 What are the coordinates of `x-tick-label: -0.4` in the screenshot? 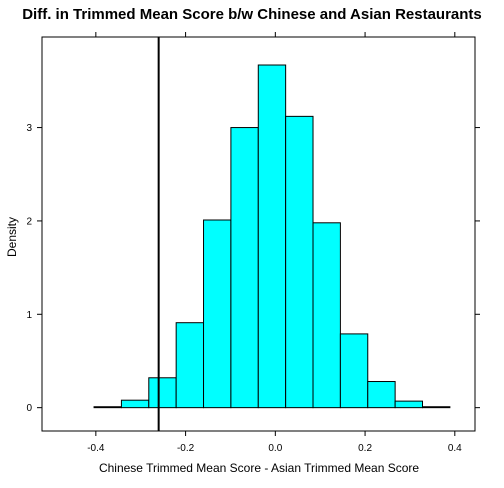 It's located at (96, 448).